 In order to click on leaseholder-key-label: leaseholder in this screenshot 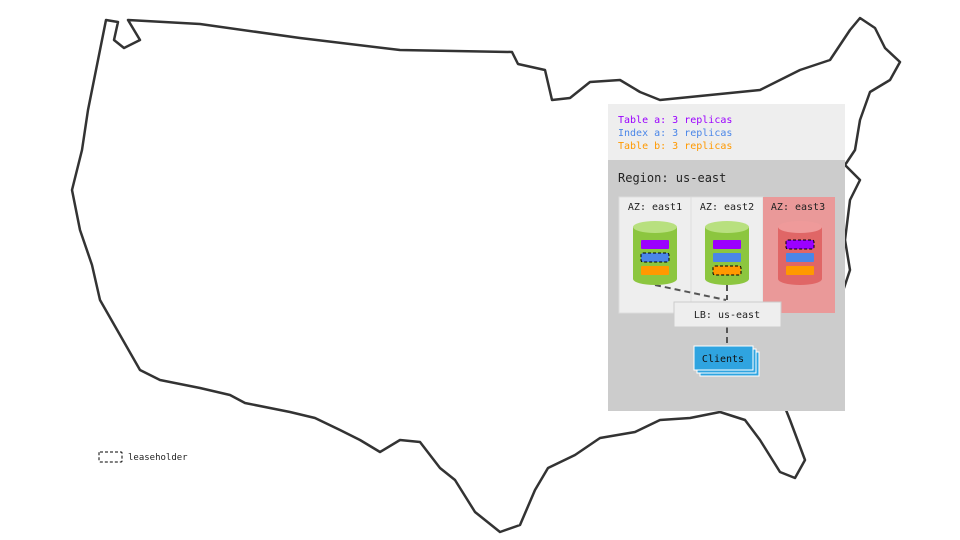, I will do `click(158, 458)`.